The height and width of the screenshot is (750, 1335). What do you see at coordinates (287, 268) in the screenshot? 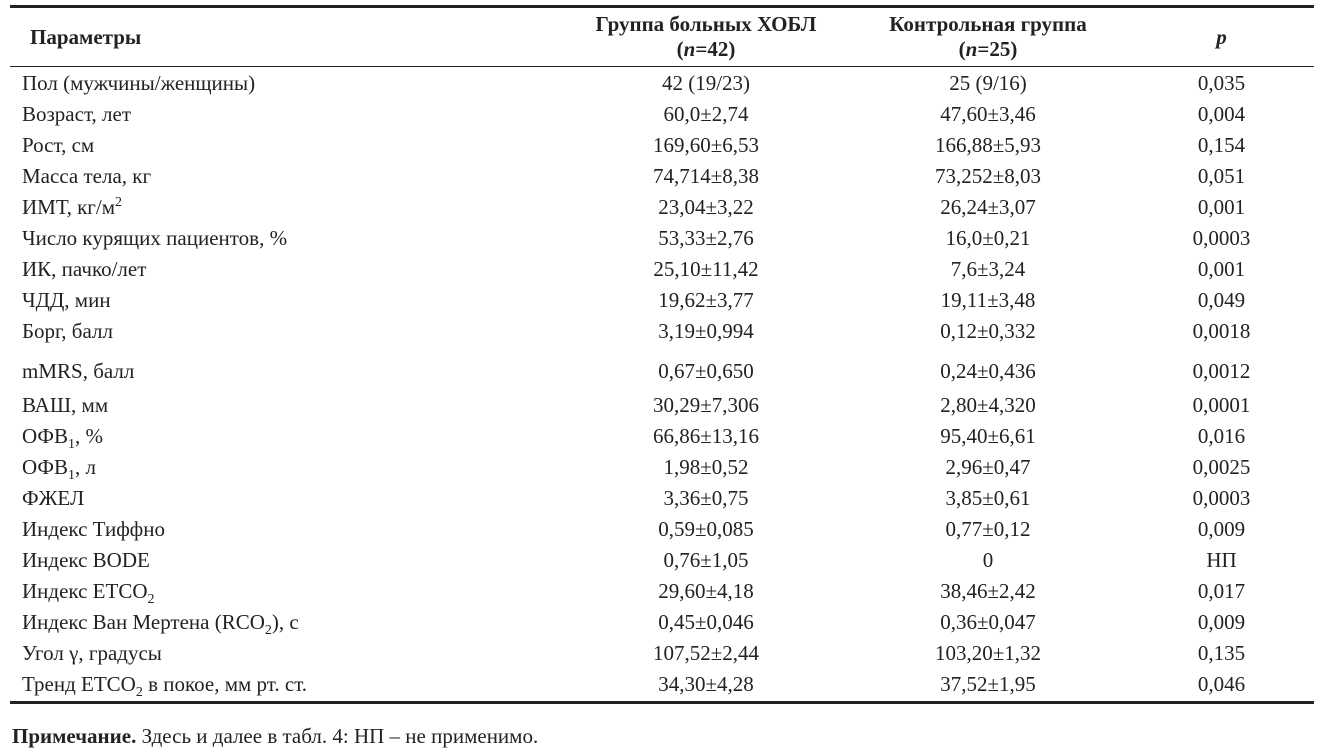
I see `param-name: ИК, пачко/лет` at bounding box center [287, 268].